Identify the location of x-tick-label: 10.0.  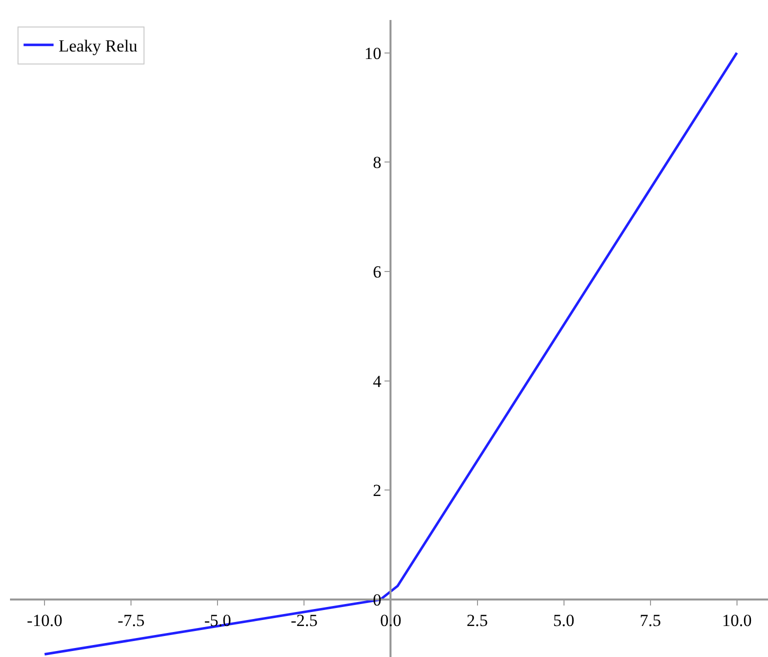
(737, 620).